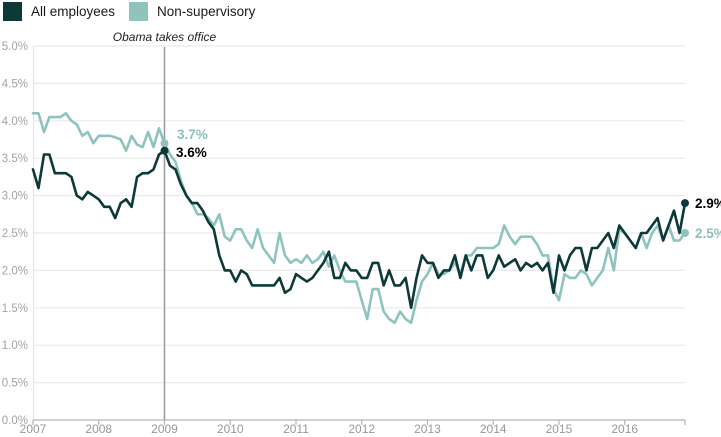 The height and width of the screenshot is (437, 721). I want to click on x-tick-label: 2009, so click(164, 429).